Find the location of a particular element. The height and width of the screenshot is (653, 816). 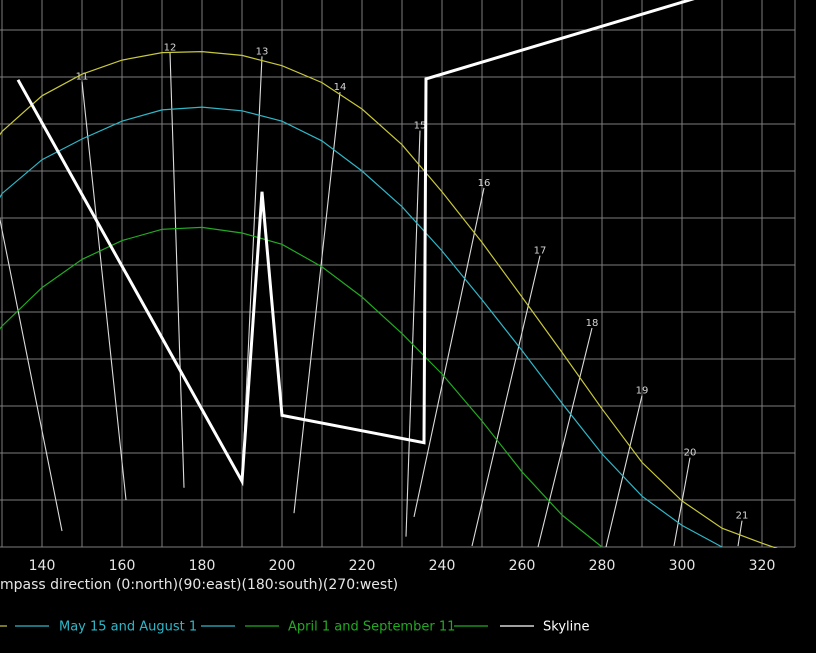

x-tick-label: 300 is located at coordinates (682, 566).